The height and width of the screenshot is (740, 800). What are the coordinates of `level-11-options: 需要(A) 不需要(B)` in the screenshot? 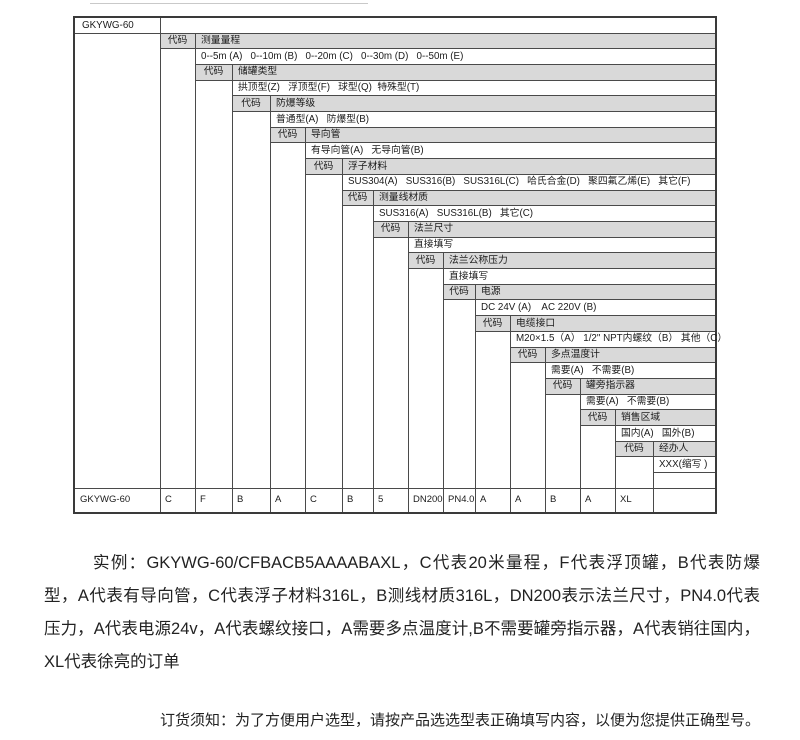 It's located at (593, 370).